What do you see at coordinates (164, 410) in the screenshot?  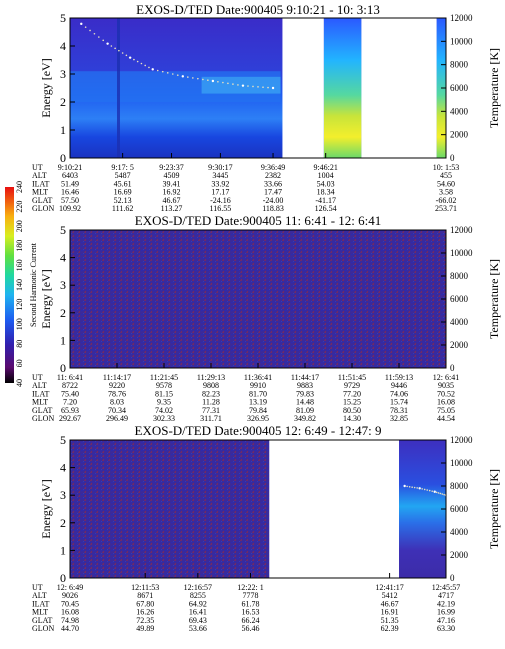 I see `orbit-value: 74.02` at bounding box center [164, 410].